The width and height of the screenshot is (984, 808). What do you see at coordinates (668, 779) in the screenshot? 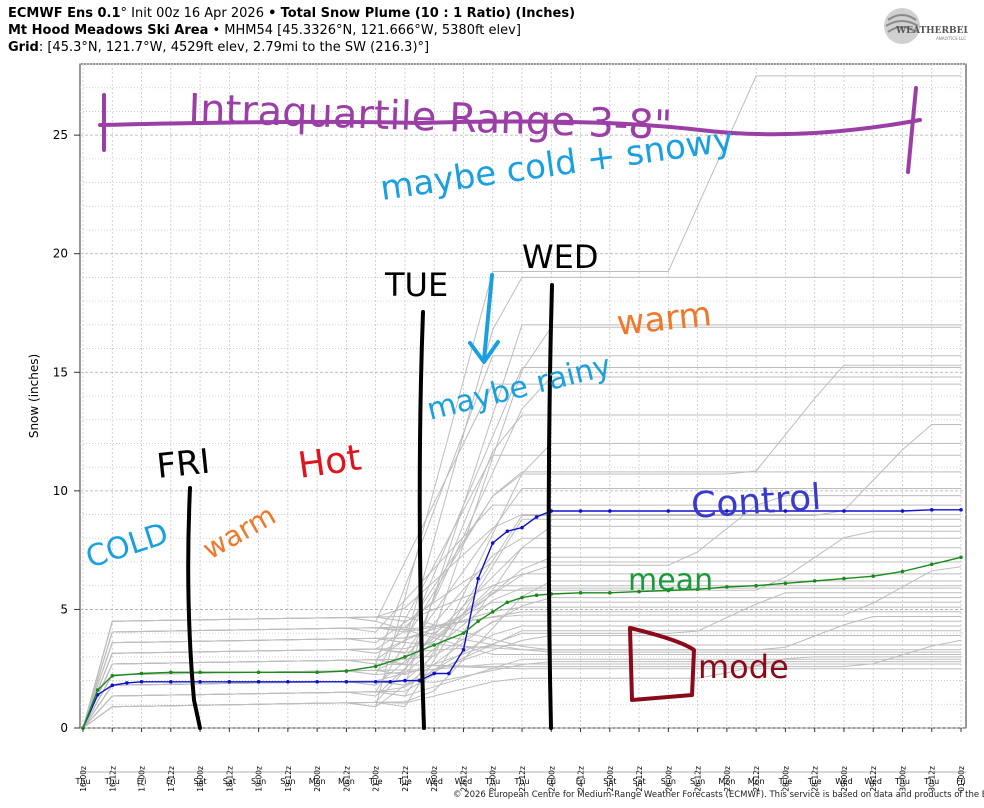
I see `x-tick-label: 26-00z` at bounding box center [668, 779].